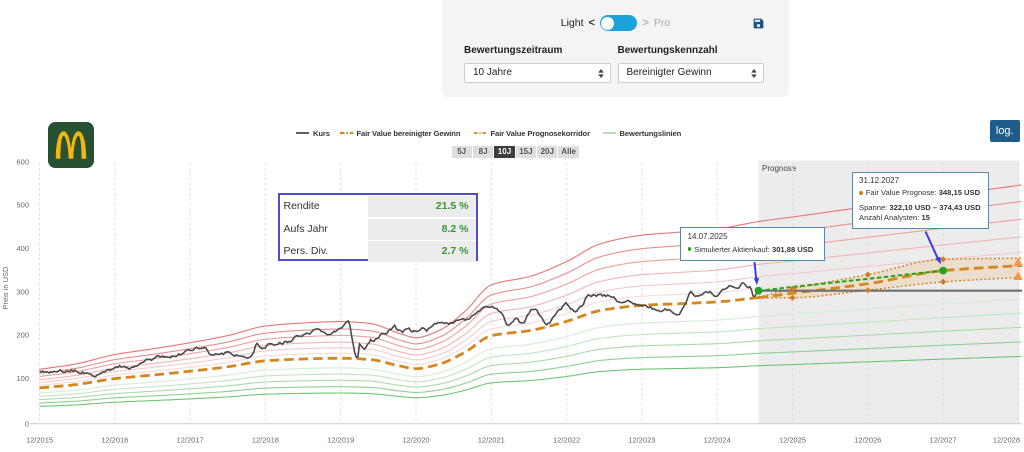 Image resolution: width=1024 pixels, height=452 pixels. I want to click on svg-text: 12/2015, so click(39, 440).